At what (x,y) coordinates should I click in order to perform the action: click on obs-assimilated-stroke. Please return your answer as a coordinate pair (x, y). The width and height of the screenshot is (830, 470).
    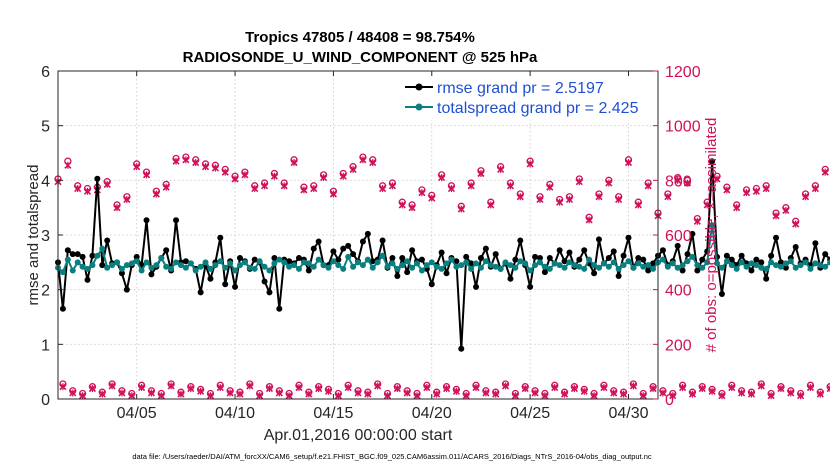
    Looking at the image, I should click on (828, 387).